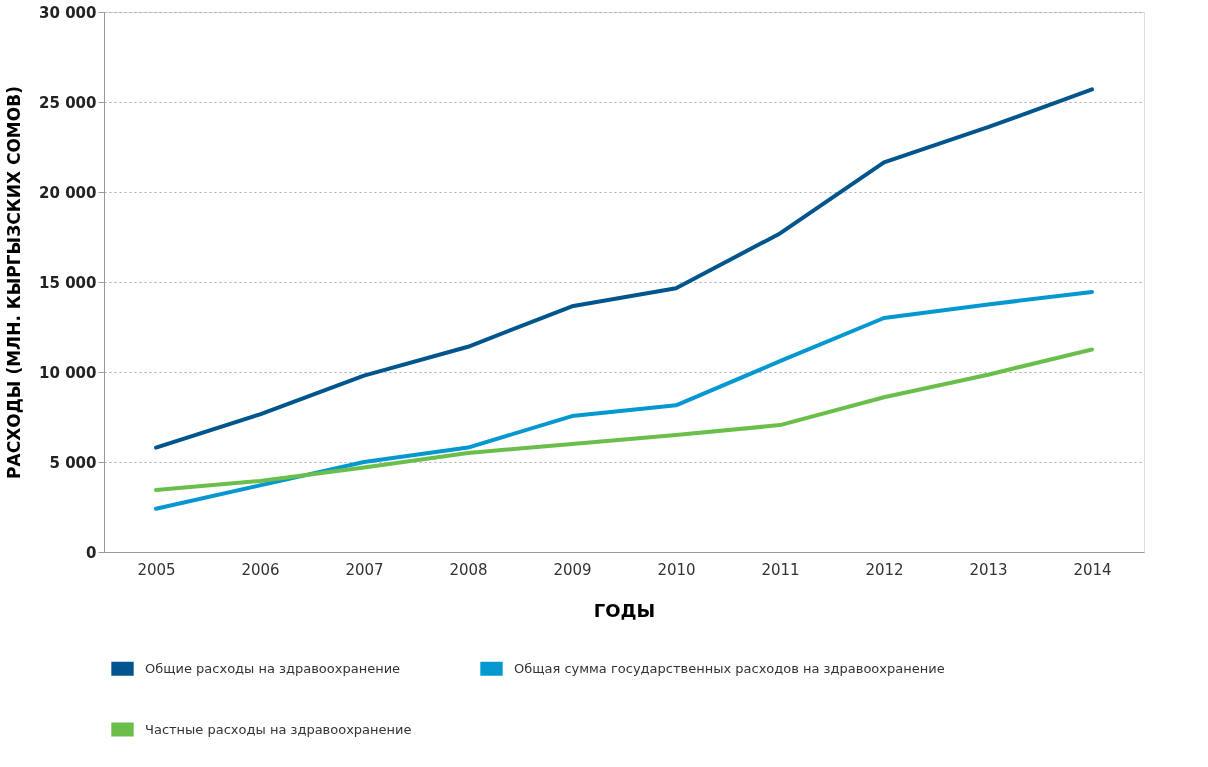 This screenshot has width=1208, height=767. Describe the element at coordinates (260, 569) in the screenshot. I see `x-tick-label: 2006` at that location.